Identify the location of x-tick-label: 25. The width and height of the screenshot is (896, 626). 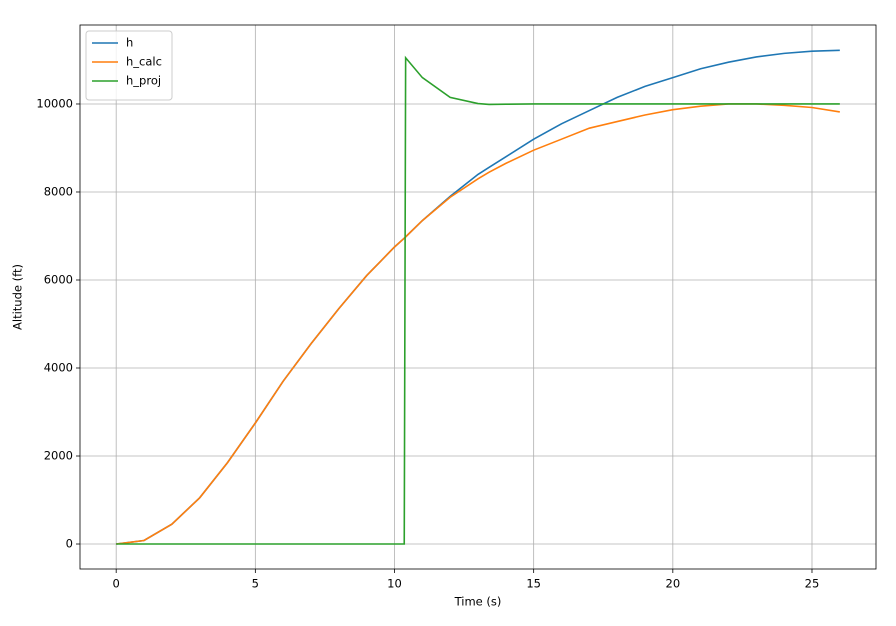
(812, 584).